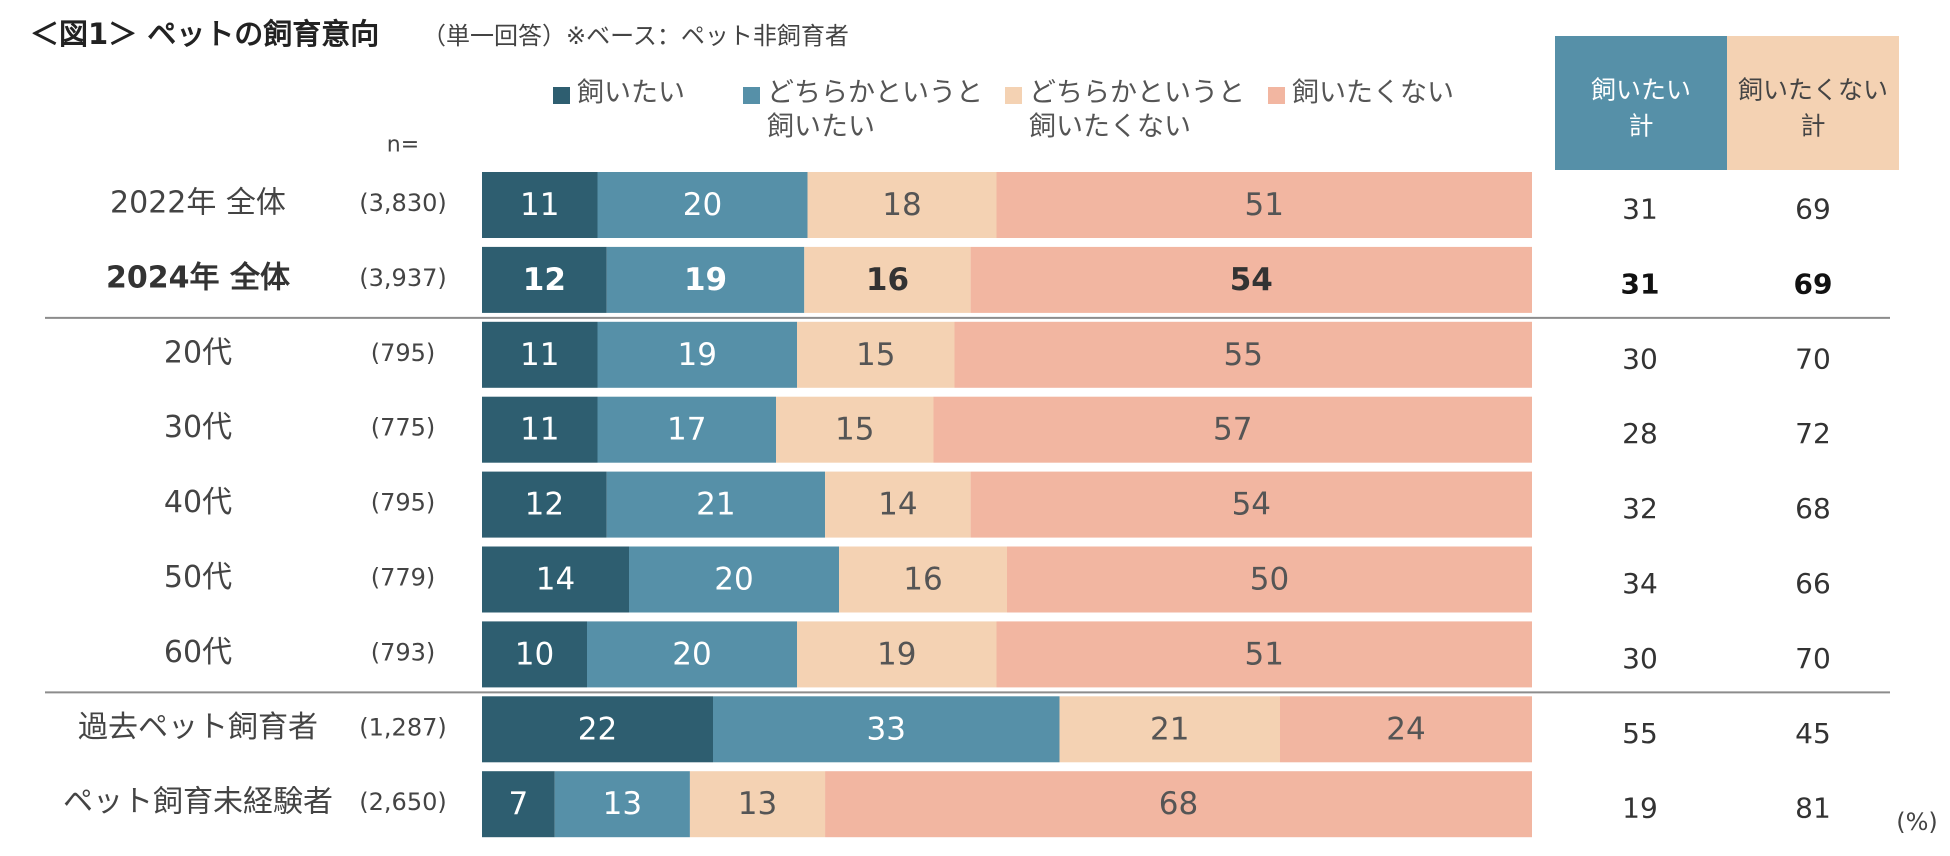 Image resolution: width=1950 pixels, height=856 pixels. I want to click on summary-value-r6-c2: 66, so click(1813, 583).